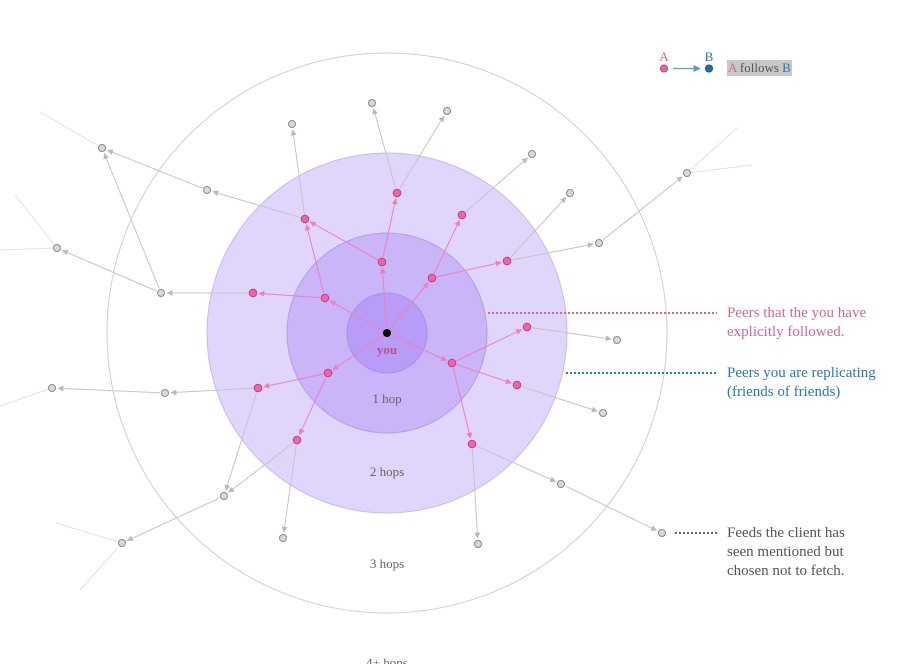 The image size is (898, 664). Describe the element at coordinates (325, 298) in the screenshot. I see `followed-peer-node-h1c` at that location.